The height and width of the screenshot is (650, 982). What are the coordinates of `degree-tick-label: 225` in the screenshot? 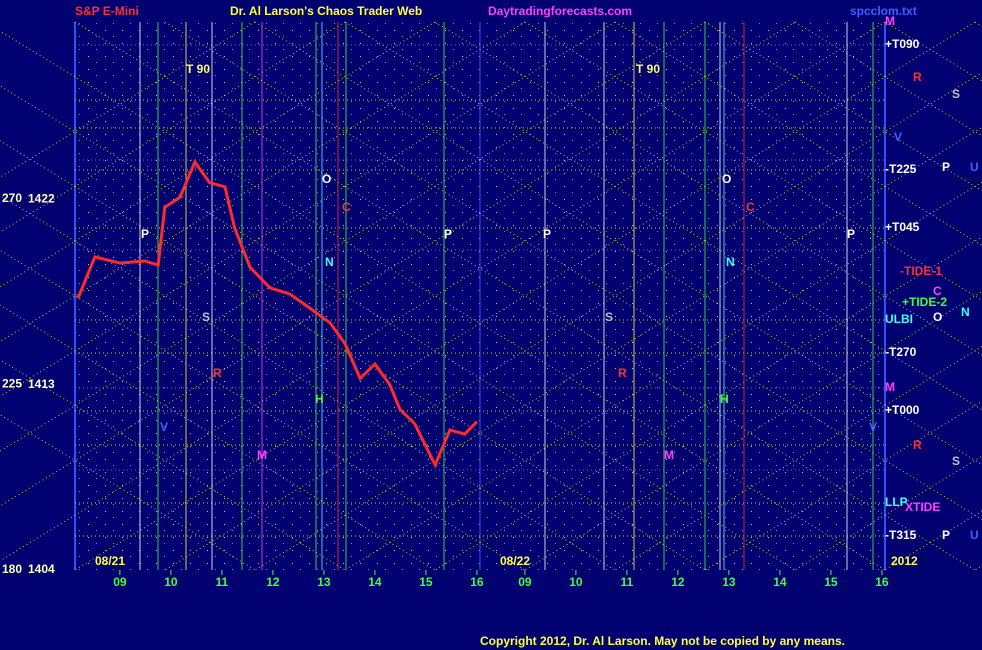 It's located at (12, 383).